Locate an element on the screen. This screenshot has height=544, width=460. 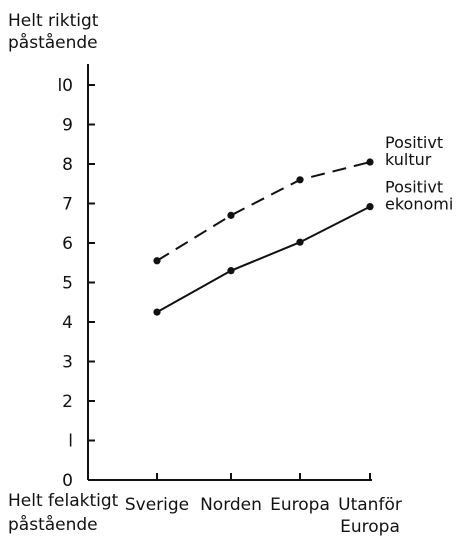
y-tick-label: 4 is located at coordinates (67, 323).